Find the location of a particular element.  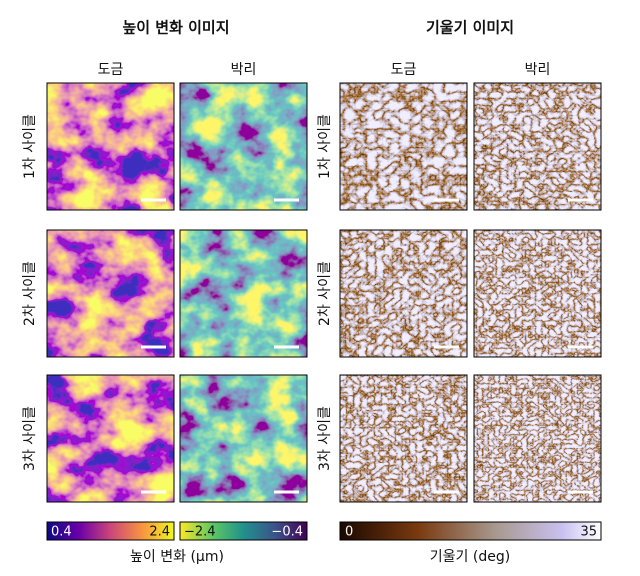

colorbar-label: 기울기 (deg) is located at coordinates (470, 557).